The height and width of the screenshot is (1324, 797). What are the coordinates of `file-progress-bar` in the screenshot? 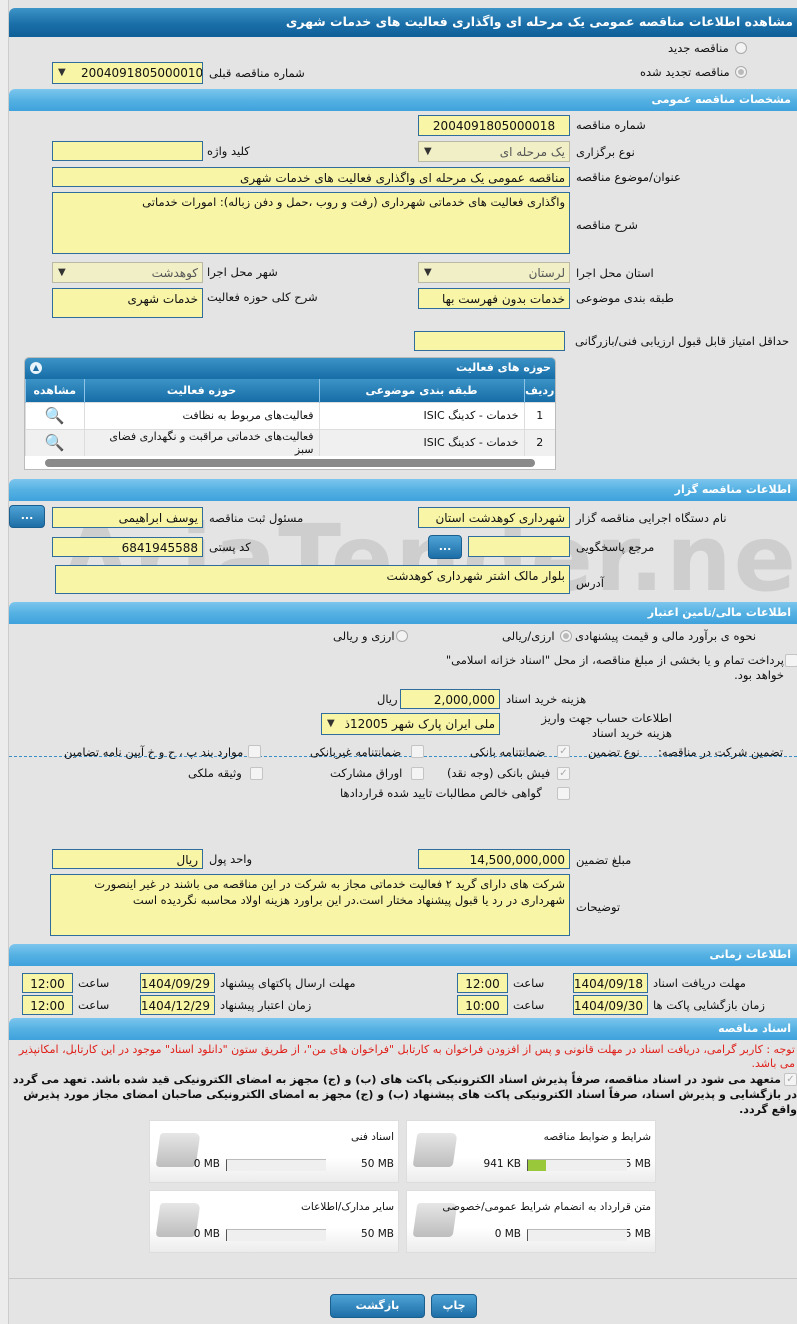 It's located at (276, 1235).